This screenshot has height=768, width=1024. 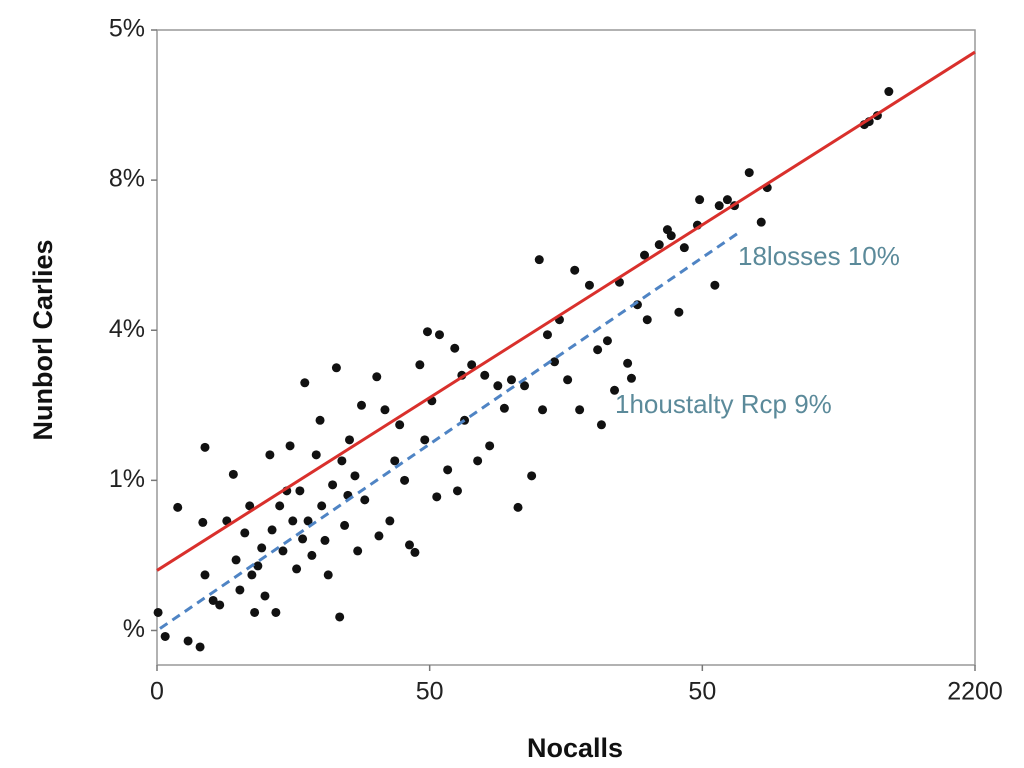 What do you see at coordinates (975, 692) in the screenshot?
I see `x-tick-label: 2200` at bounding box center [975, 692].